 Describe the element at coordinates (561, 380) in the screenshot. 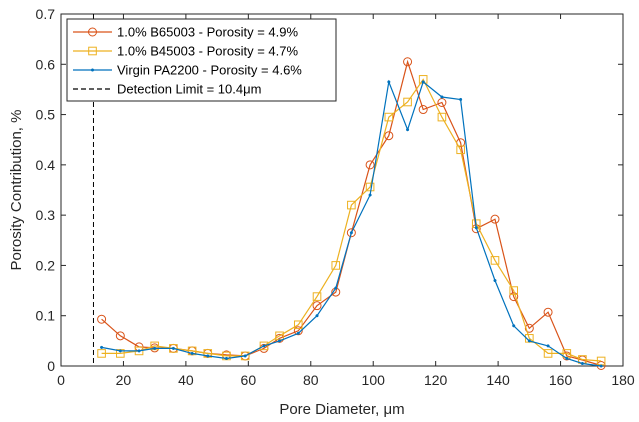

I see `x-tick-label: 160` at that location.